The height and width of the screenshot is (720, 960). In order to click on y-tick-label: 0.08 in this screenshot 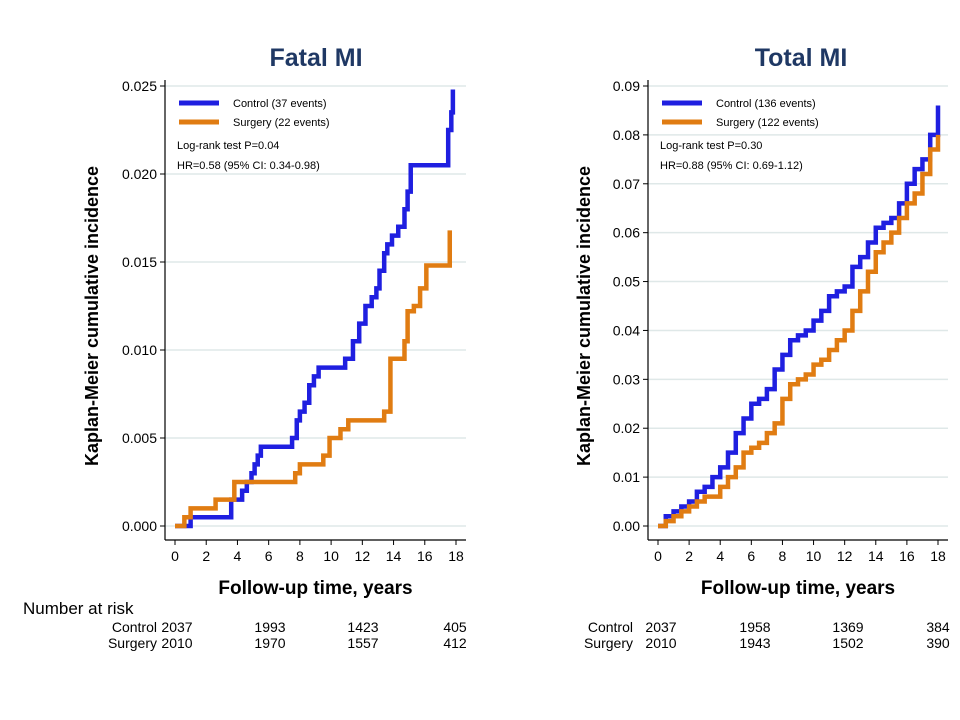, I will do `click(626, 135)`.